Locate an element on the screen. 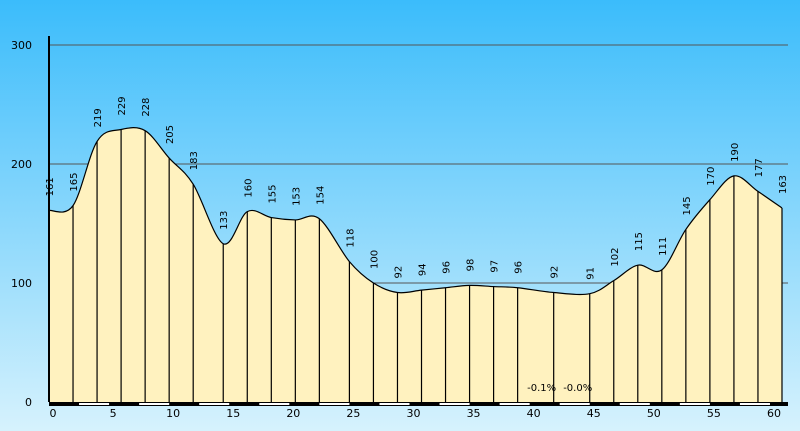 Image resolution: width=800 pixels, height=431 pixels. point-label: 115 is located at coordinates (639, 241).